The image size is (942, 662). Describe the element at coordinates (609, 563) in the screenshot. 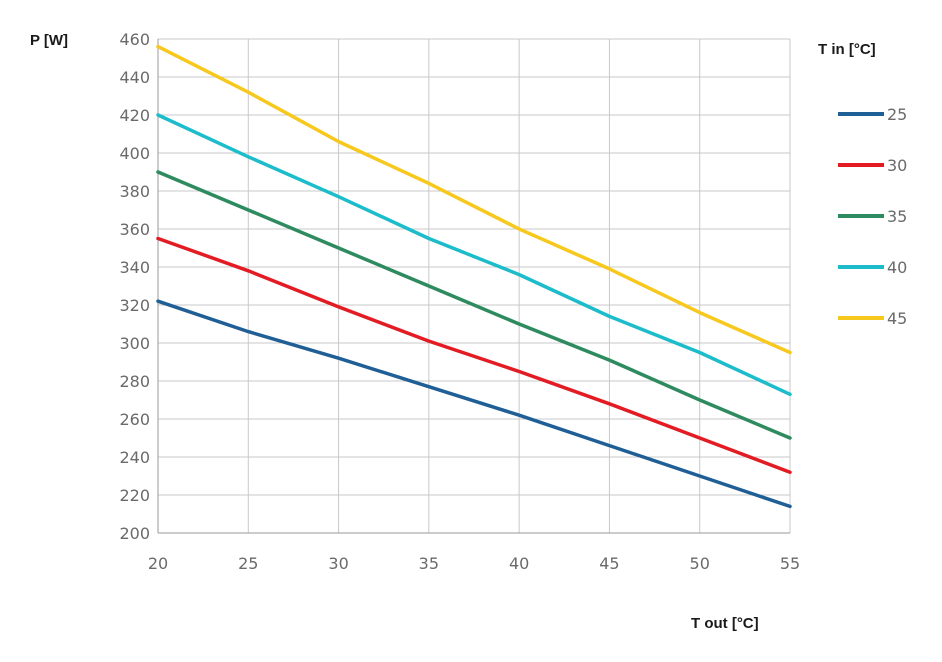

I see `x-tick-label: 45` at that location.